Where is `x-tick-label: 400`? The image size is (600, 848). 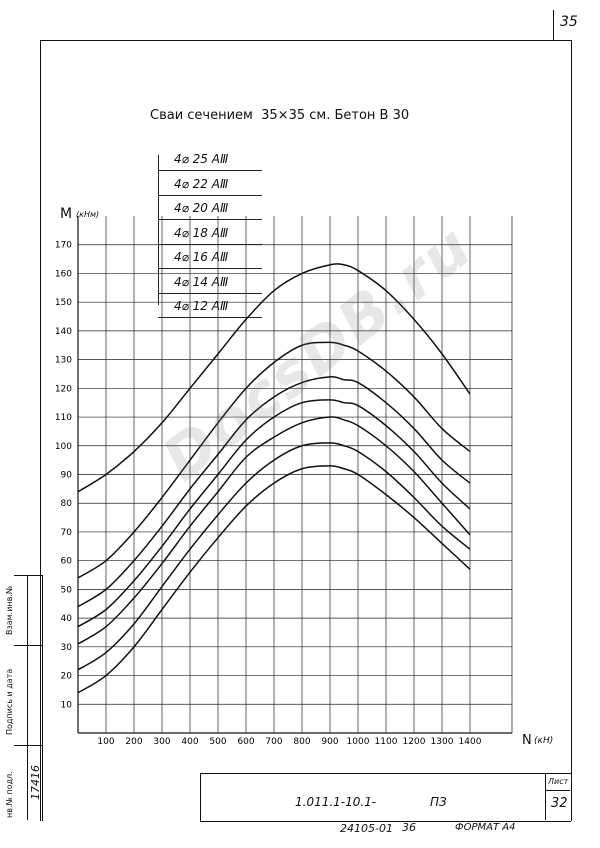
x-tick-label: 400 is located at coordinates (189, 742).